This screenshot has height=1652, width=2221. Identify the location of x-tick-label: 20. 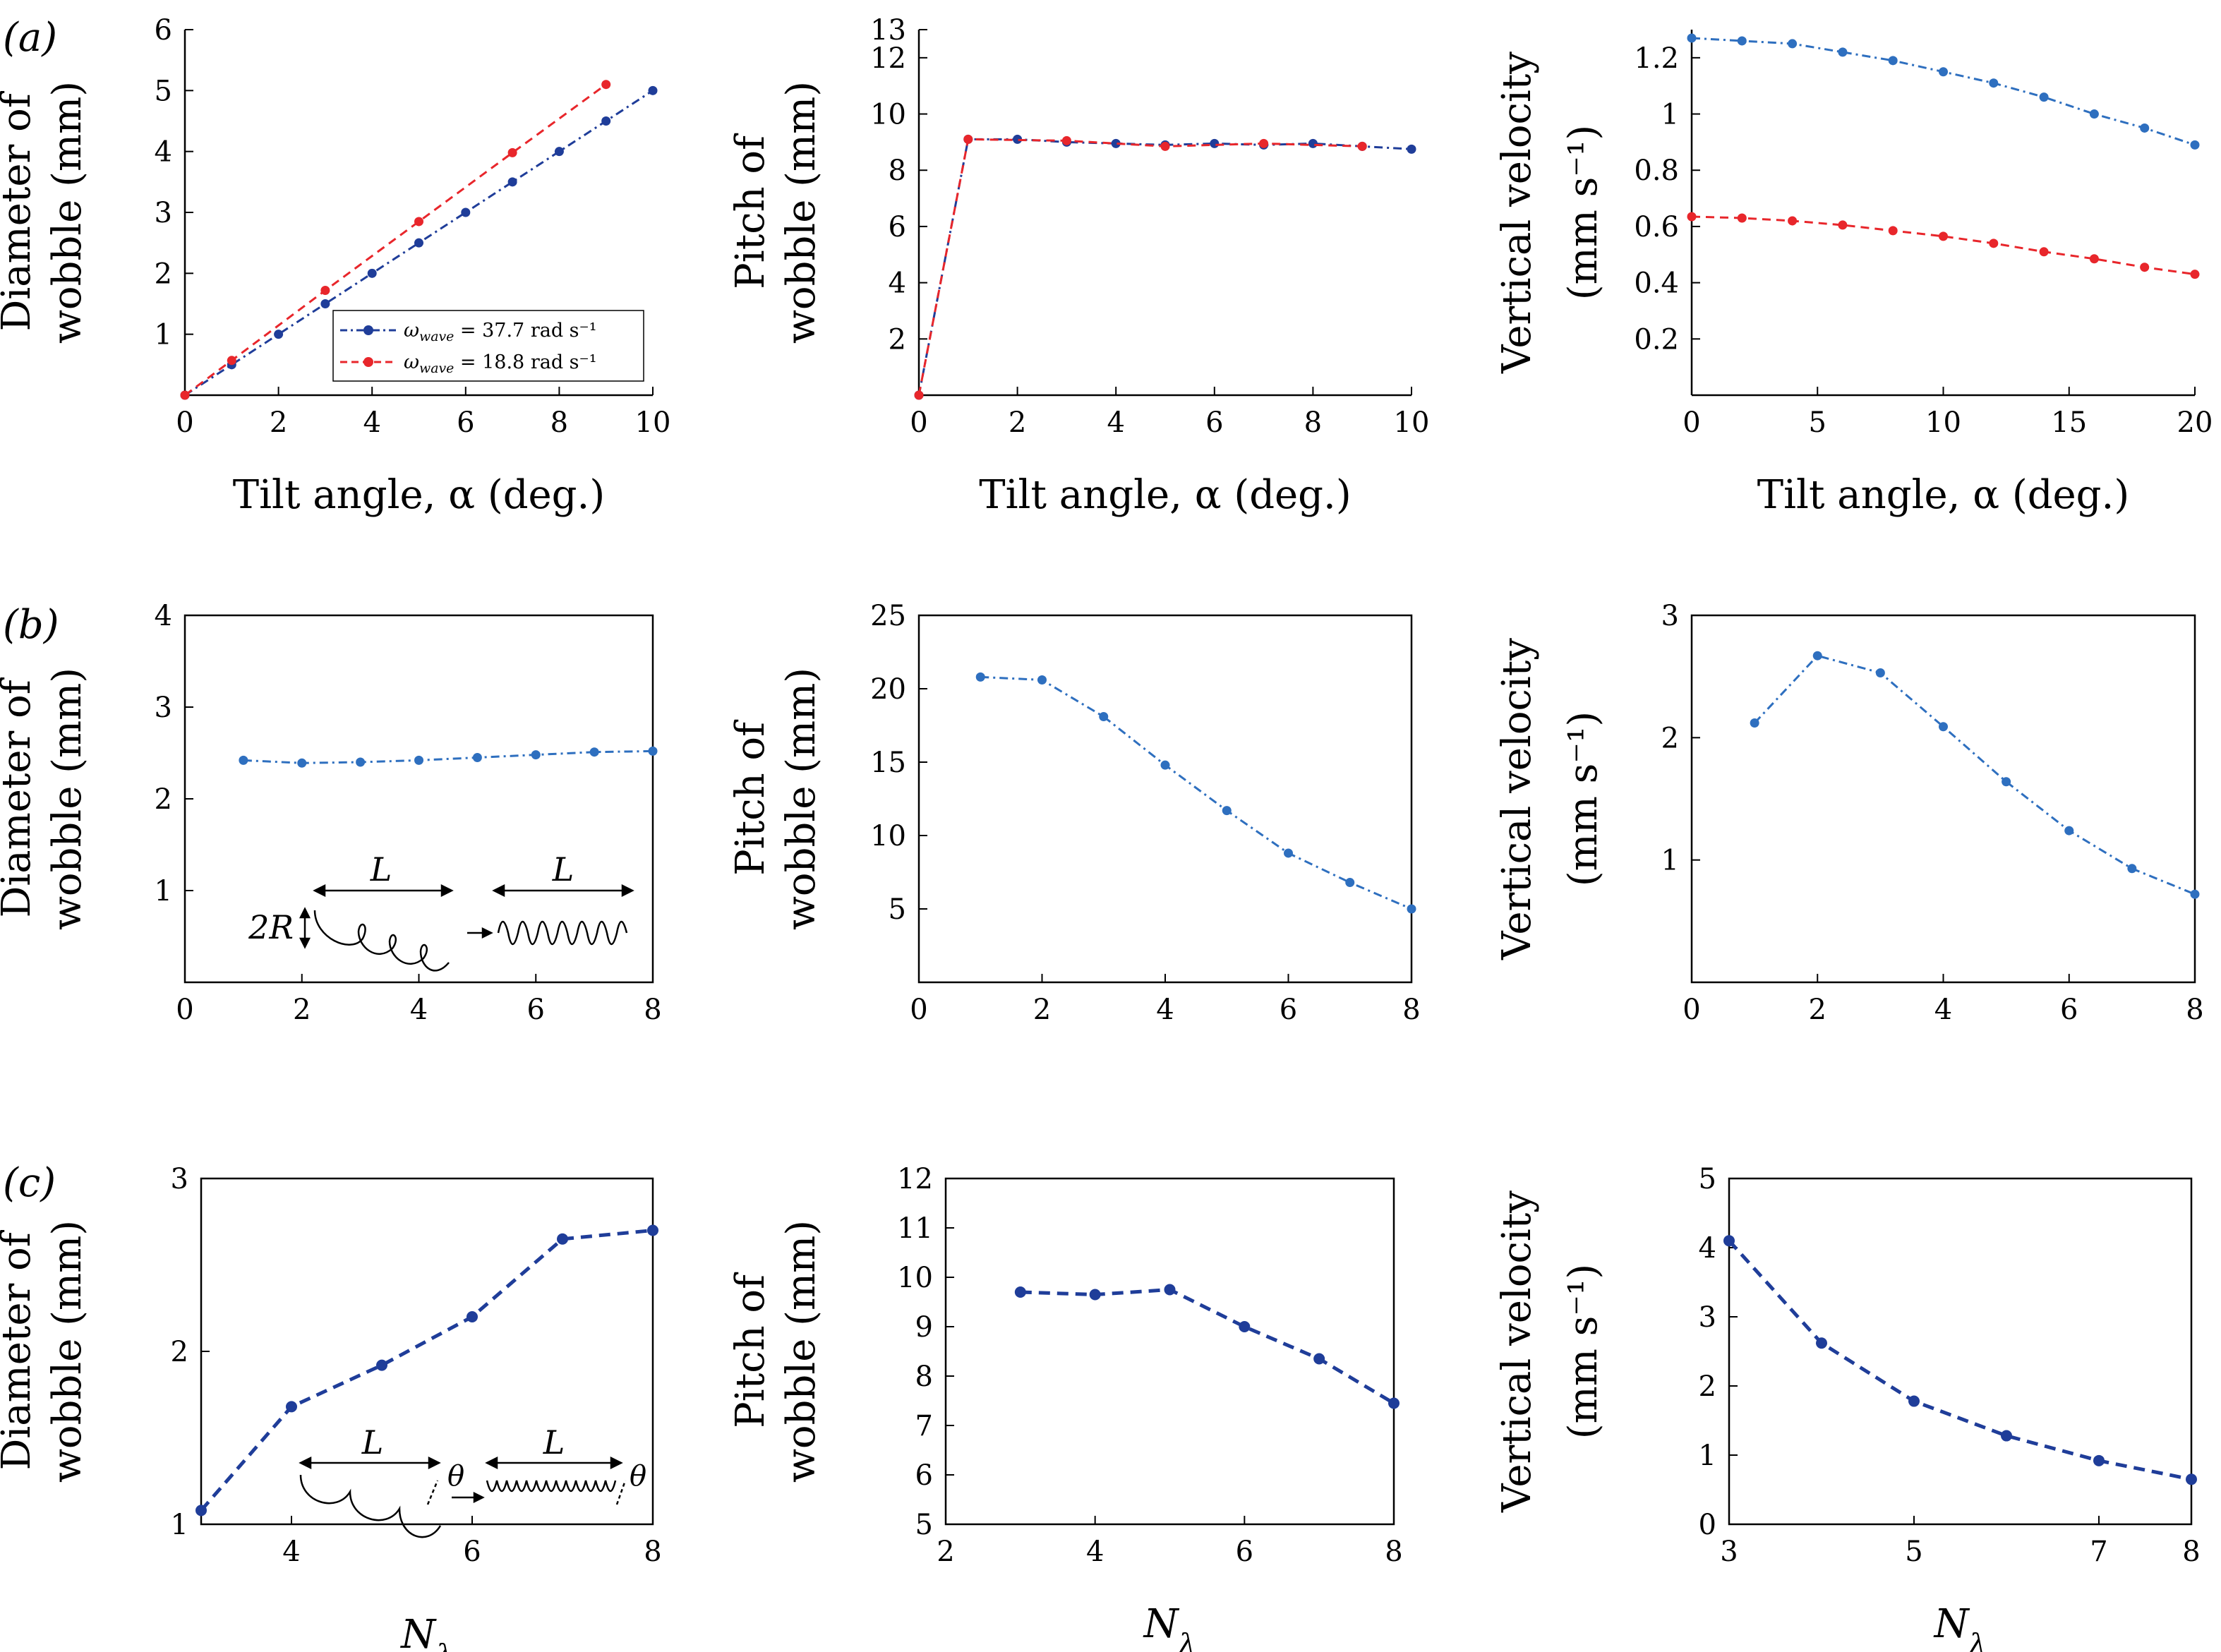
(2195, 422).